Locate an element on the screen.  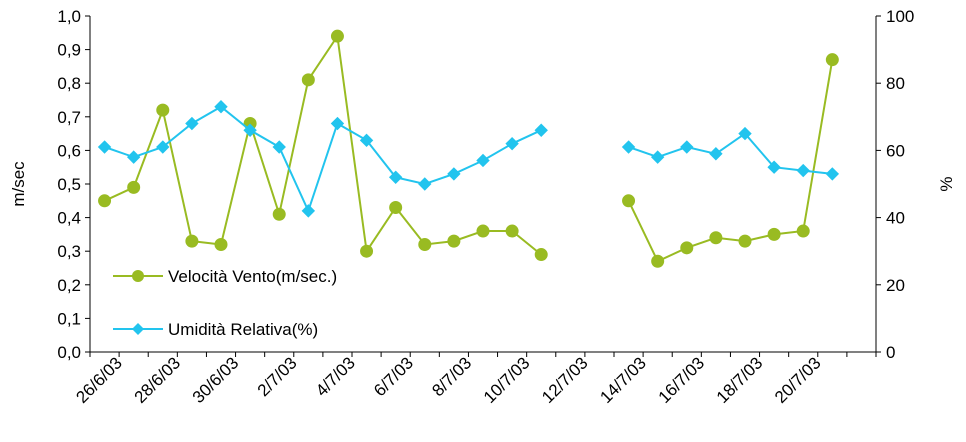
legend-label-1: Umidità Relativa(%) is located at coordinates (243, 329).